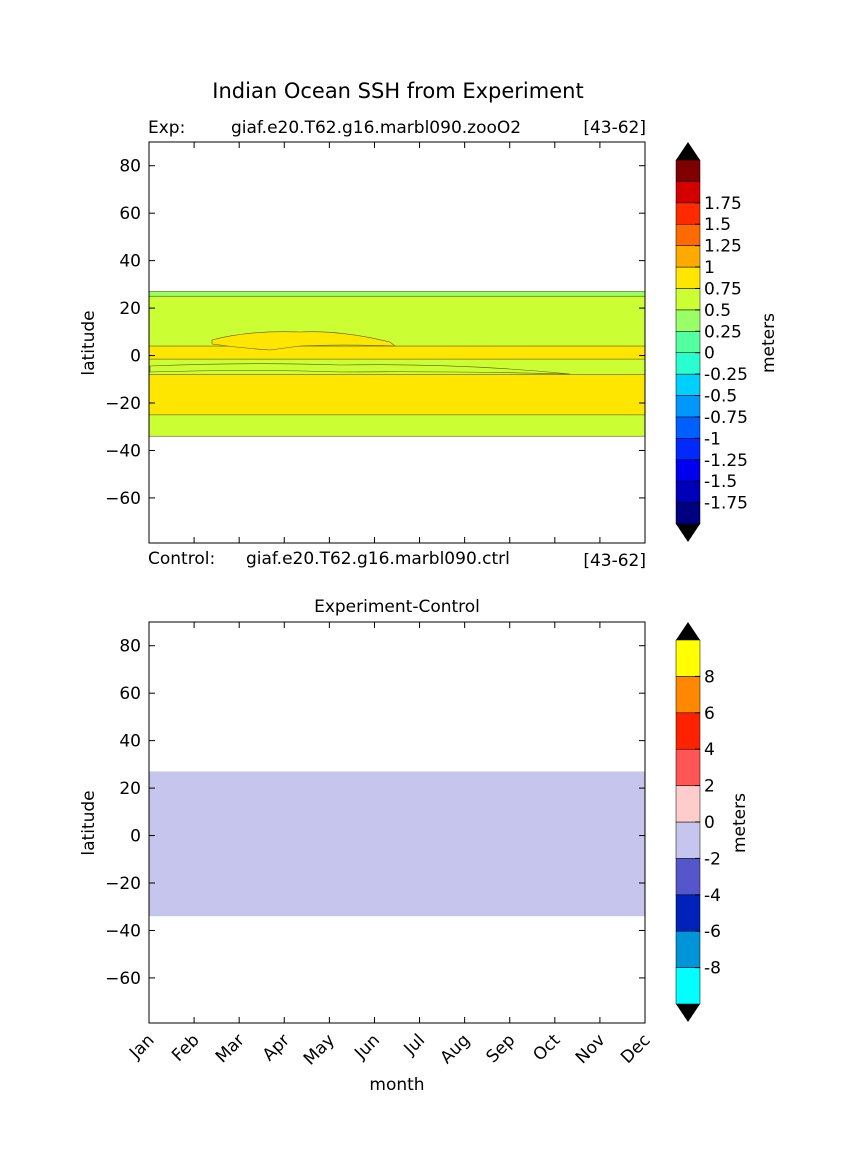  Describe the element at coordinates (717, 311) in the screenshot. I see `colorbar-tick-label: 0.5` at that location.